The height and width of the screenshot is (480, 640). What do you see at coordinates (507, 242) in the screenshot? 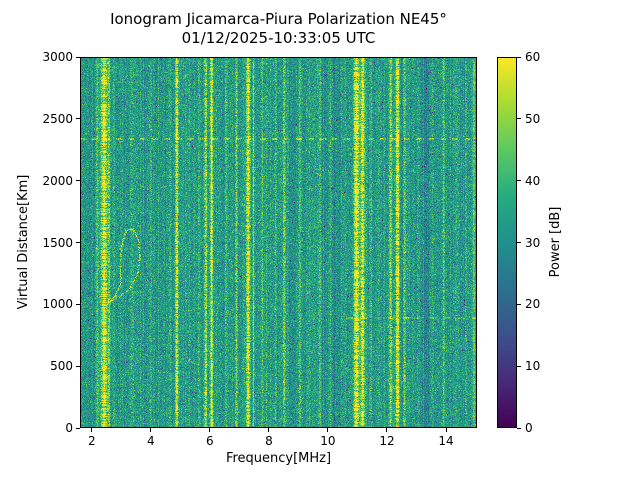
I see `colorbar-gradient` at bounding box center [507, 242].